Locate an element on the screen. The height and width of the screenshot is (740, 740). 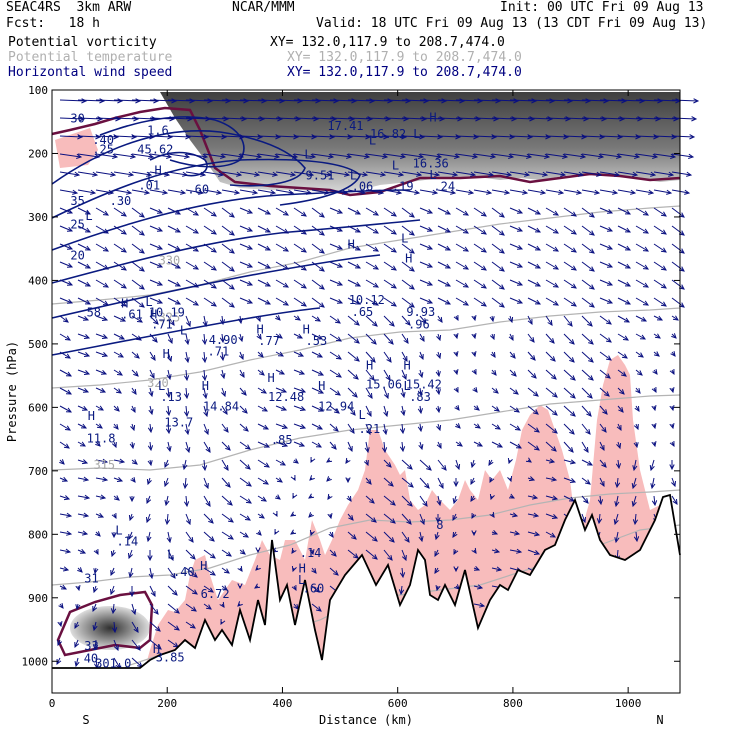
extremum-marker: L is located at coordinates (170, 554).